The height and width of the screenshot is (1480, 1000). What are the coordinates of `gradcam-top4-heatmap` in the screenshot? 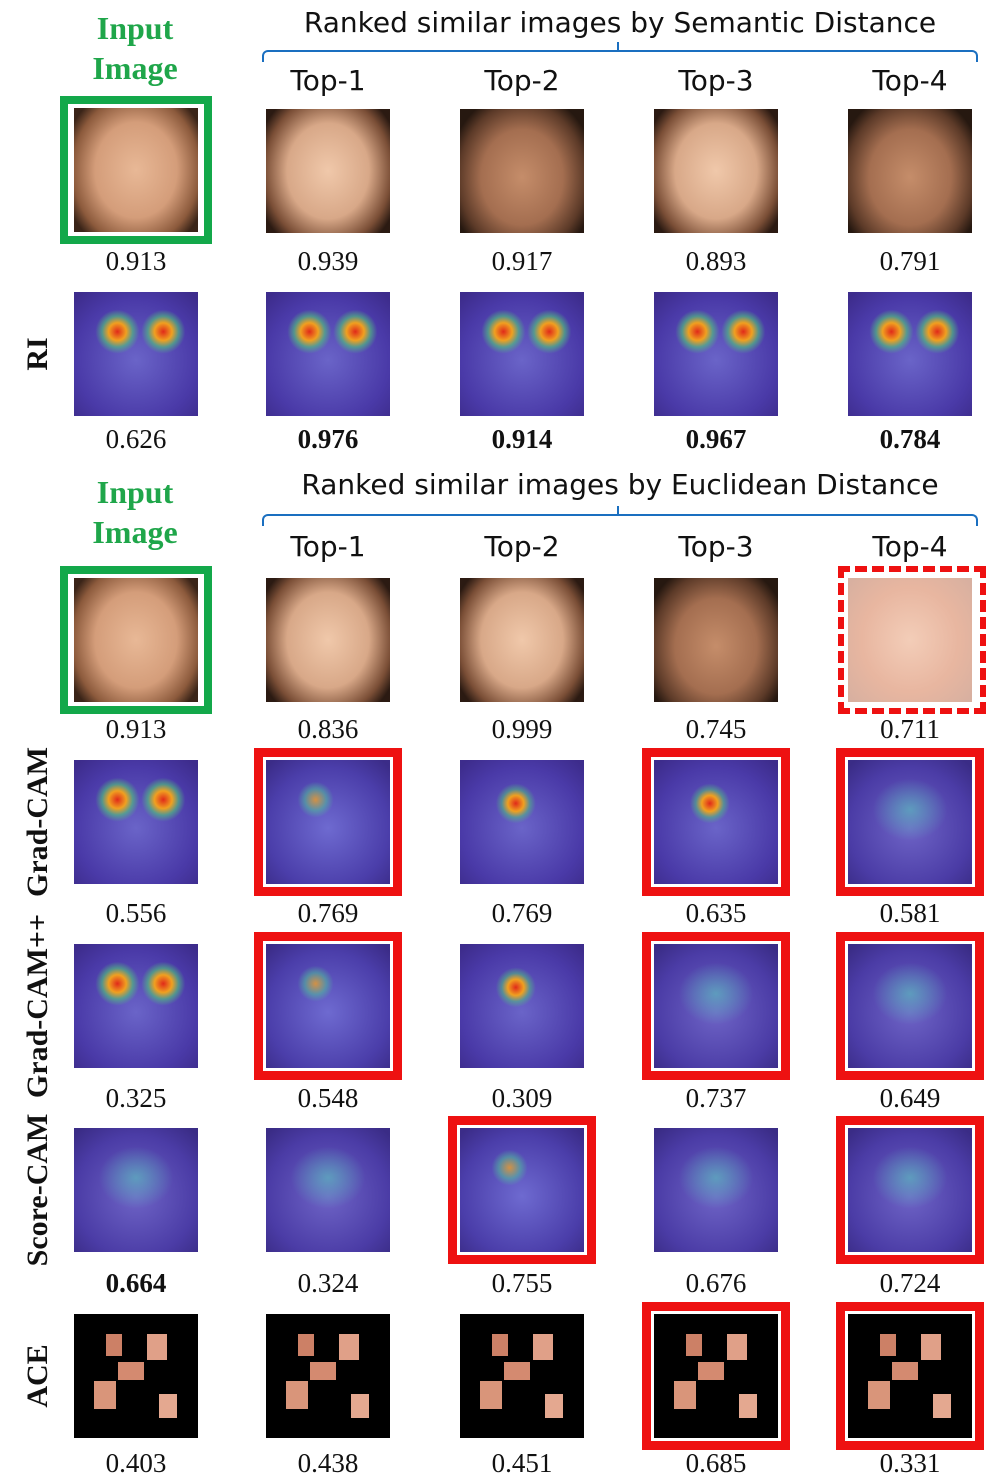 It's located at (910, 822).